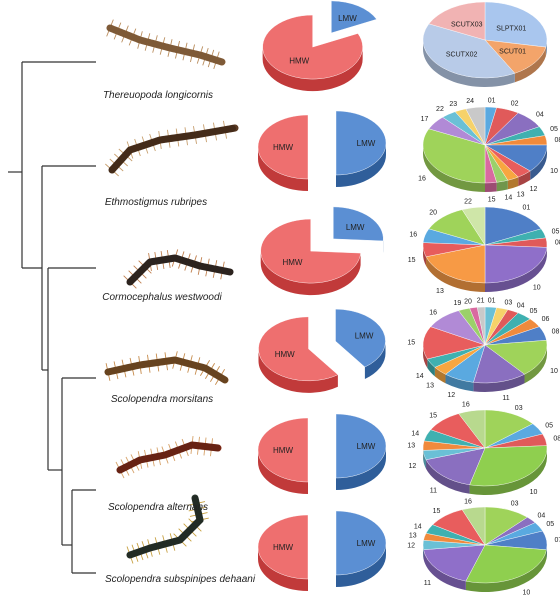 The width and height of the screenshot is (560, 604). Describe the element at coordinates (511, 28) in the screenshot. I see `slice-label: SLPTX01` at that location.